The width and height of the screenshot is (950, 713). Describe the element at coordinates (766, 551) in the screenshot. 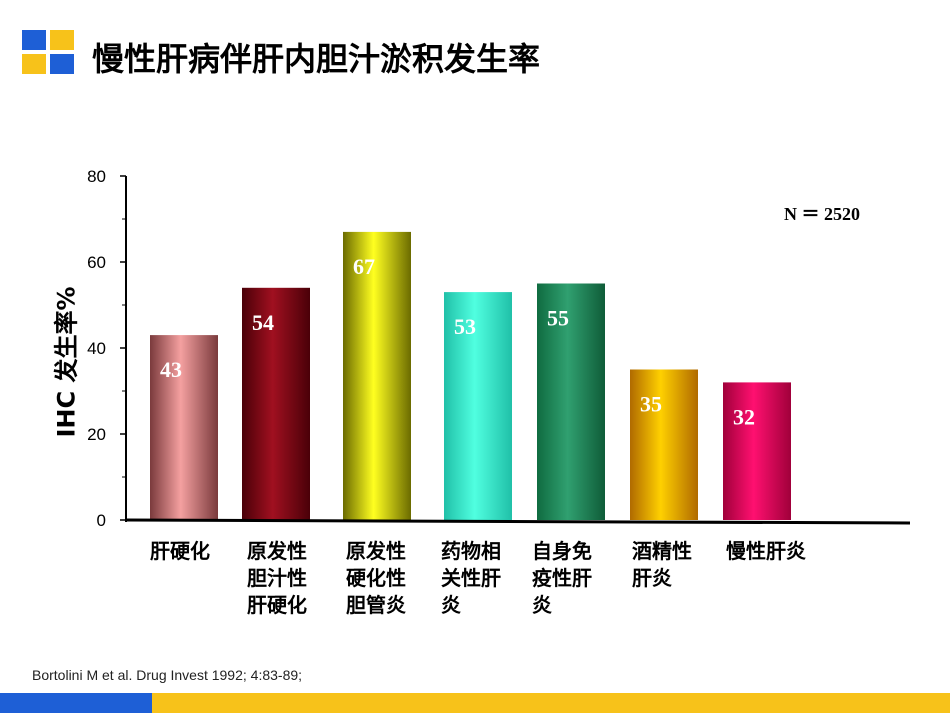

I see `category-label: 慢性肝炎` at that location.